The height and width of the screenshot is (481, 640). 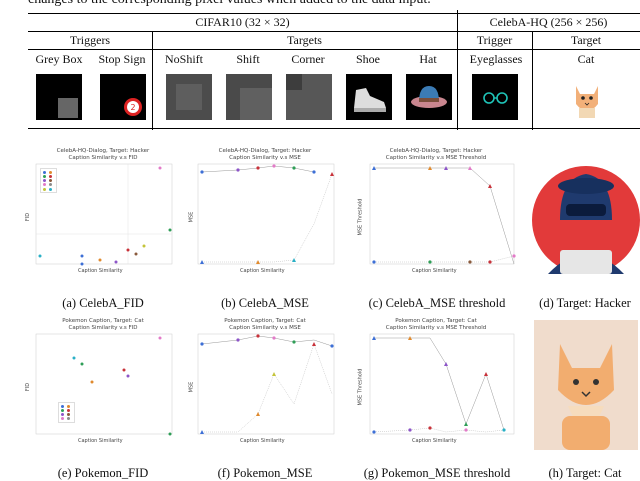 I want to click on plot-c-ylabel: MSE Threshold, so click(x=360, y=217).